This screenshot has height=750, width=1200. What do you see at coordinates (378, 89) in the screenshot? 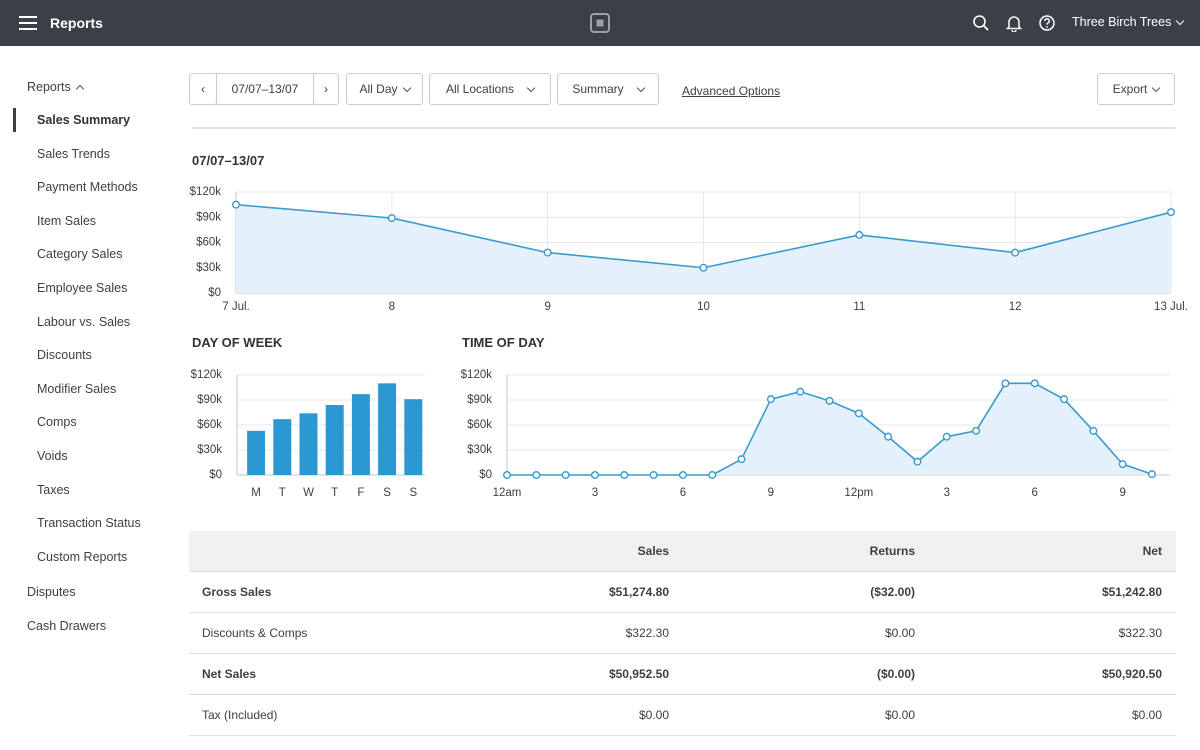
I see `time-filter-label: All Day` at bounding box center [378, 89].